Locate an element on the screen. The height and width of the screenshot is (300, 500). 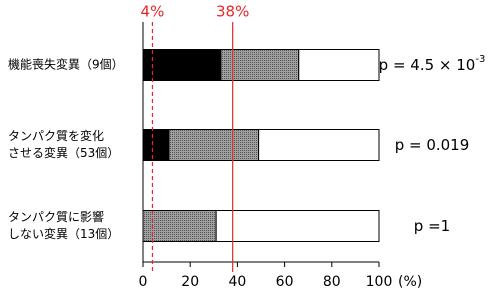
category-label: しない変異（13個） is located at coordinates (63, 233).